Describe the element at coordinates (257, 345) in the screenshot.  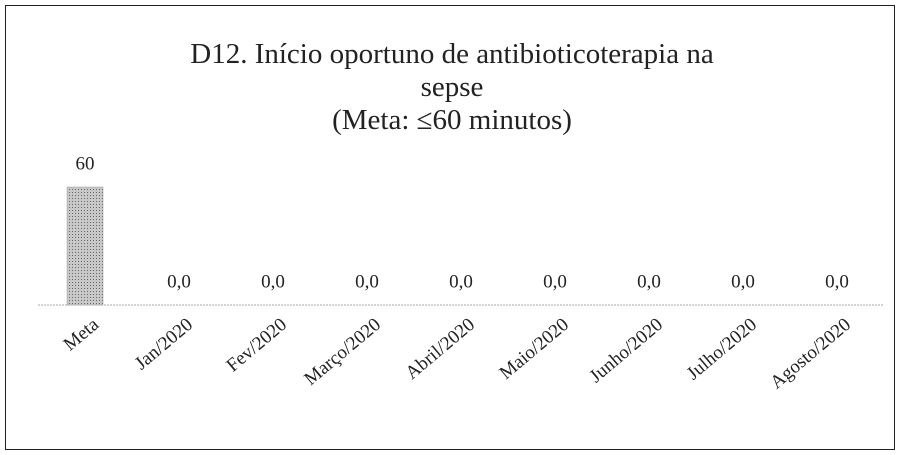
I see `x-tick-label: Fev/2020` at that location.